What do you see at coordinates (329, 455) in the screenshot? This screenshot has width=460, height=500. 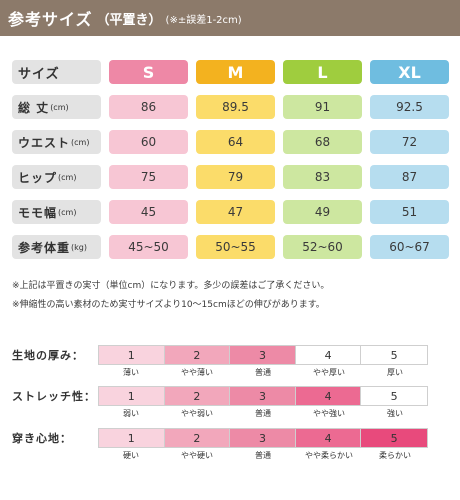 I see `scale-caption: やや柔らかい` at bounding box center [329, 455].